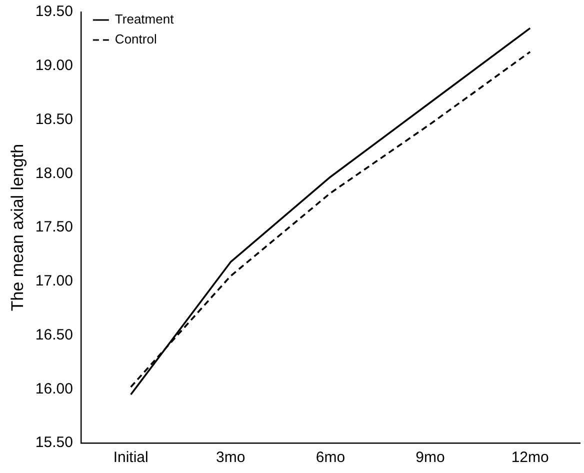  What do you see at coordinates (530, 457) in the screenshot?
I see `x-tick-label: 12mo` at bounding box center [530, 457].